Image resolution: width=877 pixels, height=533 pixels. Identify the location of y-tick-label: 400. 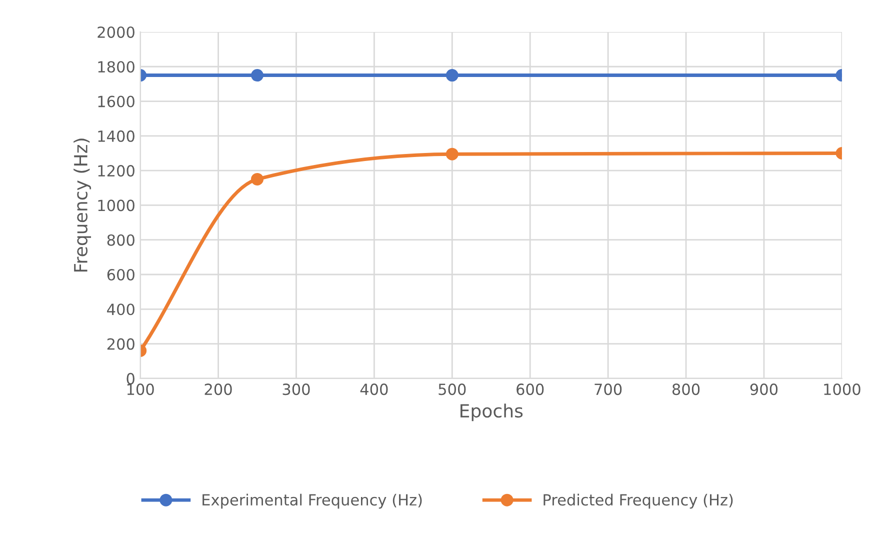
(120, 310).